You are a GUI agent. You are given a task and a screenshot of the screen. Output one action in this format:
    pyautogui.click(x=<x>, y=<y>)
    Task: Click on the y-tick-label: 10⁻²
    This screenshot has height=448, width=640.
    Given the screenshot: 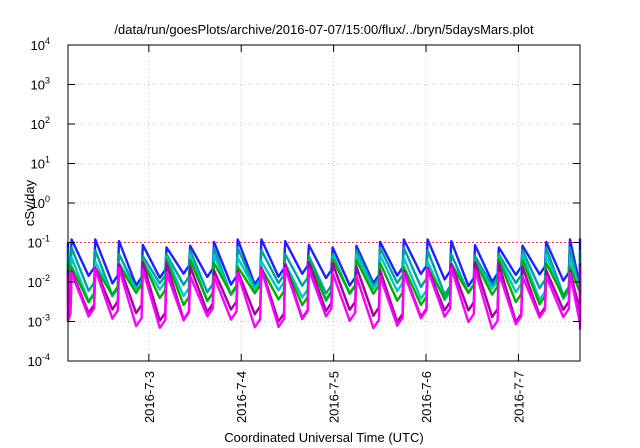 What is the action you would take?
    pyautogui.click(x=39, y=281)
    